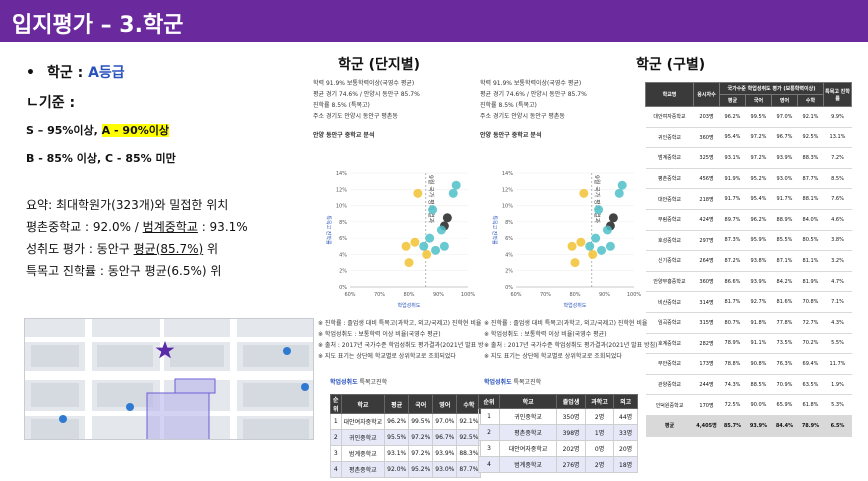  I want to click on summary-line: 특목고 진학률 : 동안구 평균(6.5%) 위, so click(124, 271).